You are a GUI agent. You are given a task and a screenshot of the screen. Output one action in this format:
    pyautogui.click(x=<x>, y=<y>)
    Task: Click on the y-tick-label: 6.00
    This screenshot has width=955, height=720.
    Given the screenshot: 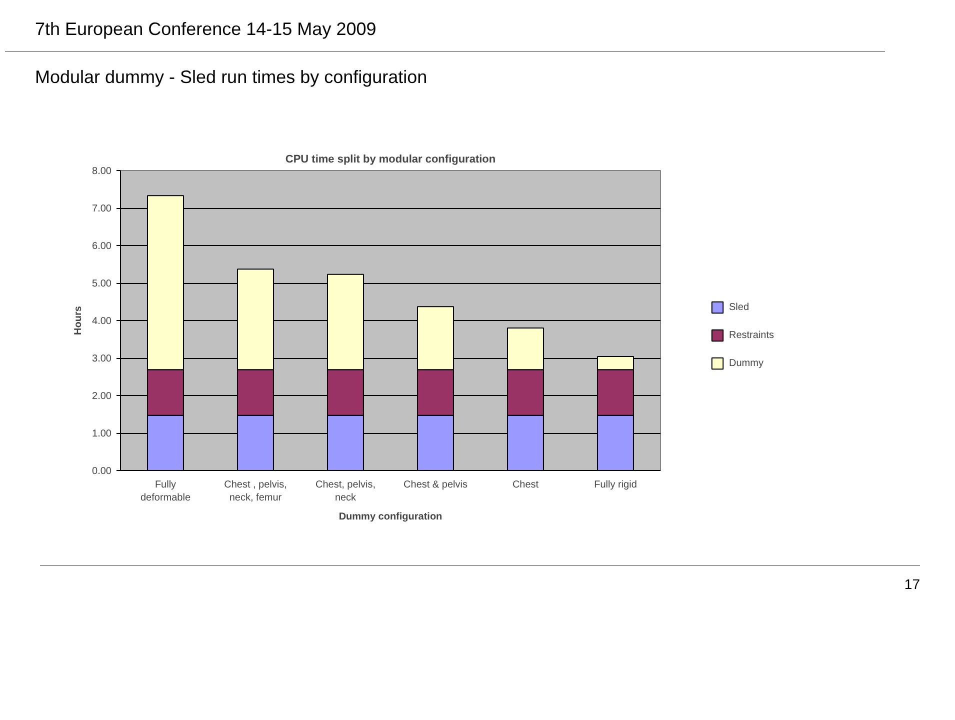 What is the action you would take?
    pyautogui.click(x=102, y=246)
    